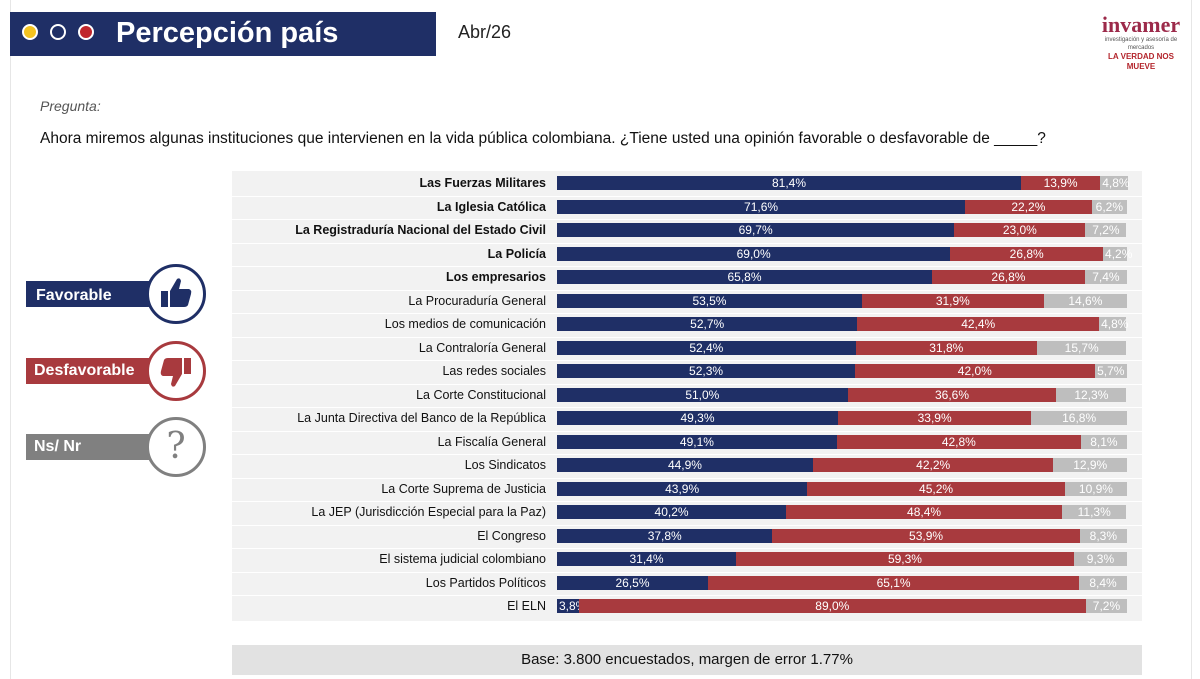 This screenshot has height=679, width=1200. What do you see at coordinates (481, 394) in the screenshot?
I see `category-label: La Corte Constitucional` at bounding box center [481, 394].